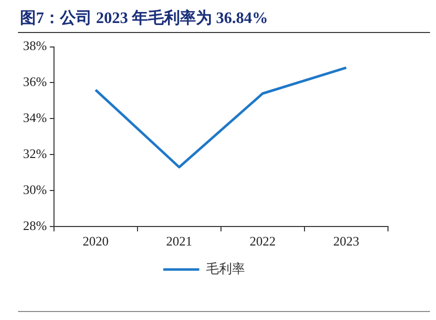 The width and height of the screenshot is (436, 320). What do you see at coordinates (346, 241) in the screenshot?
I see `x-tick-label: 2023` at bounding box center [346, 241].